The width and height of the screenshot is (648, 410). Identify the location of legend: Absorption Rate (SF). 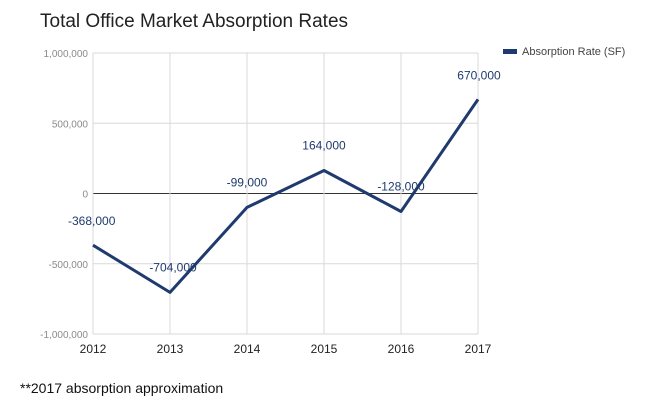
(564, 52).